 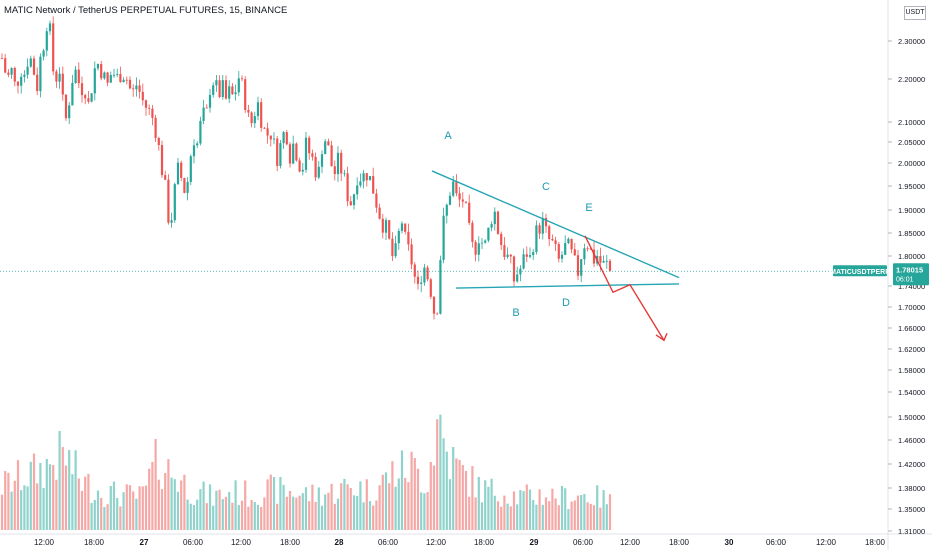 I want to click on x-tick-label: 28, so click(x=339, y=542).